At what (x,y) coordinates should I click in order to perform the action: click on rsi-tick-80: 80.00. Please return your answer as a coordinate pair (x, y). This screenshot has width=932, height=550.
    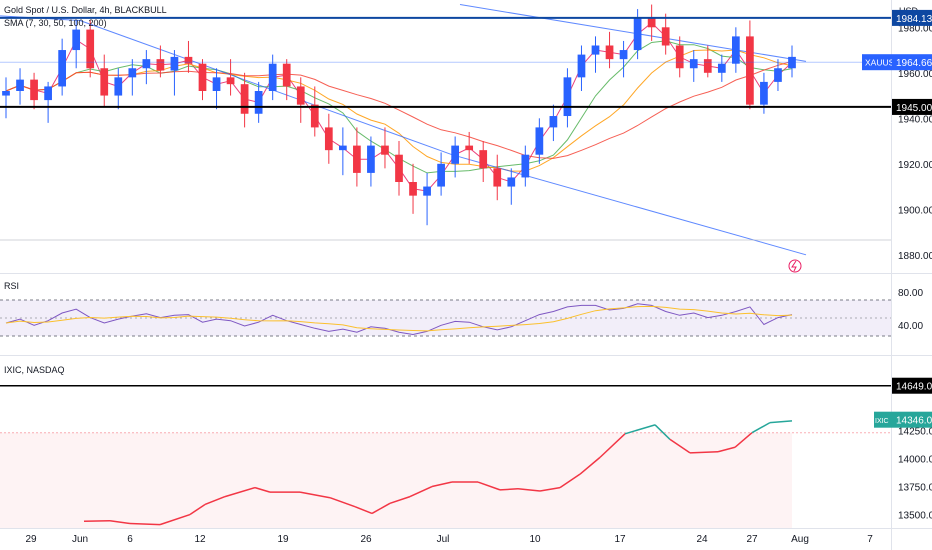
    Looking at the image, I should click on (910, 293).